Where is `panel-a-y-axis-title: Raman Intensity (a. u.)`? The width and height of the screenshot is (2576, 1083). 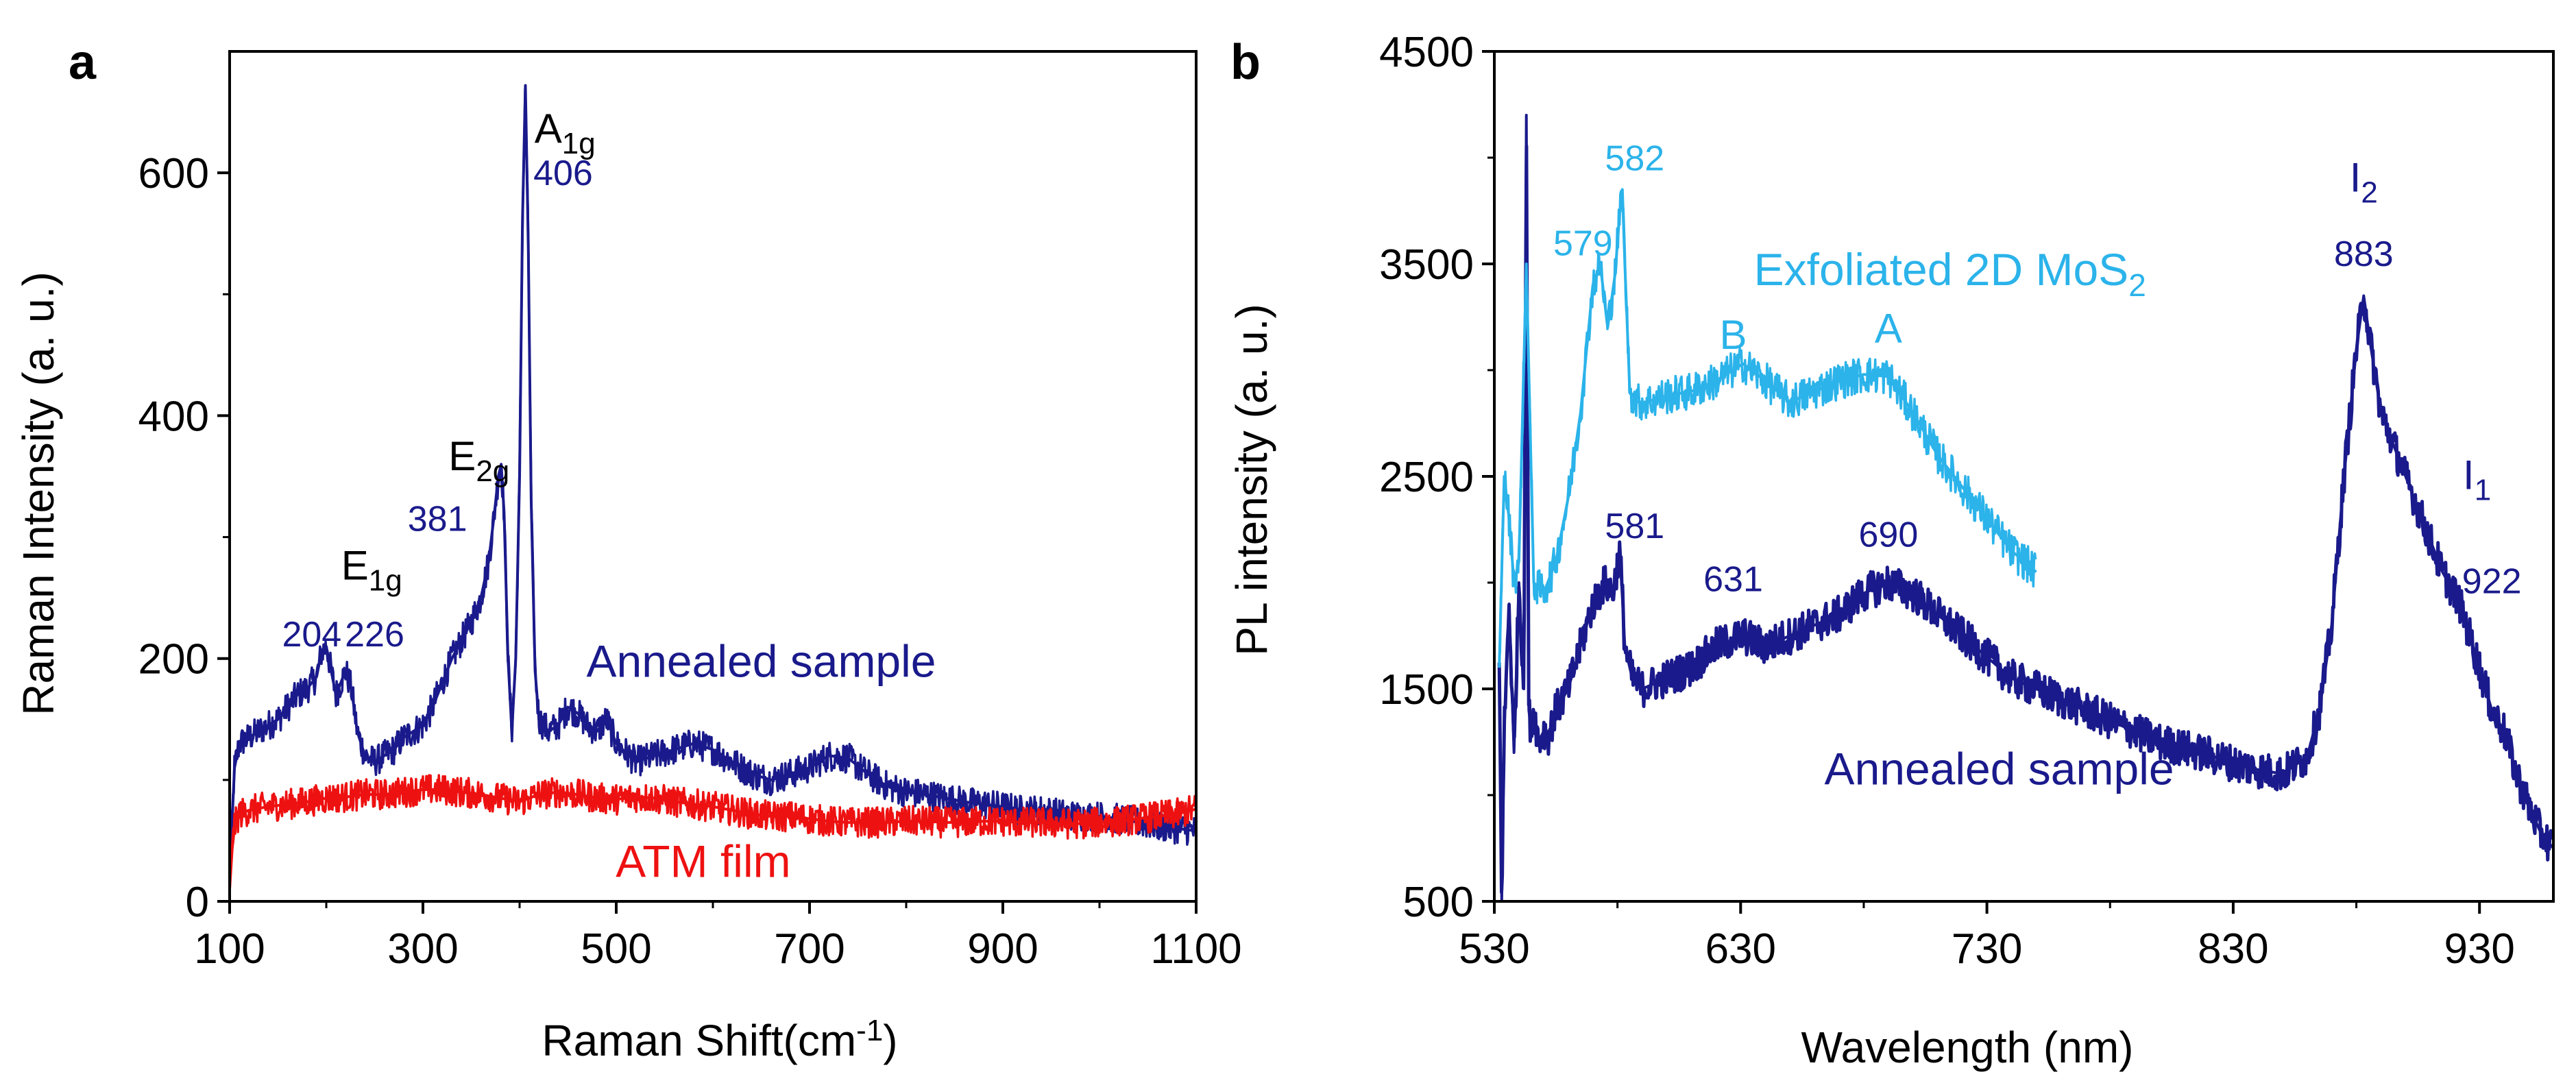 panel-a-y-axis-title: Raman Intensity (a. u.) is located at coordinates (38, 493).